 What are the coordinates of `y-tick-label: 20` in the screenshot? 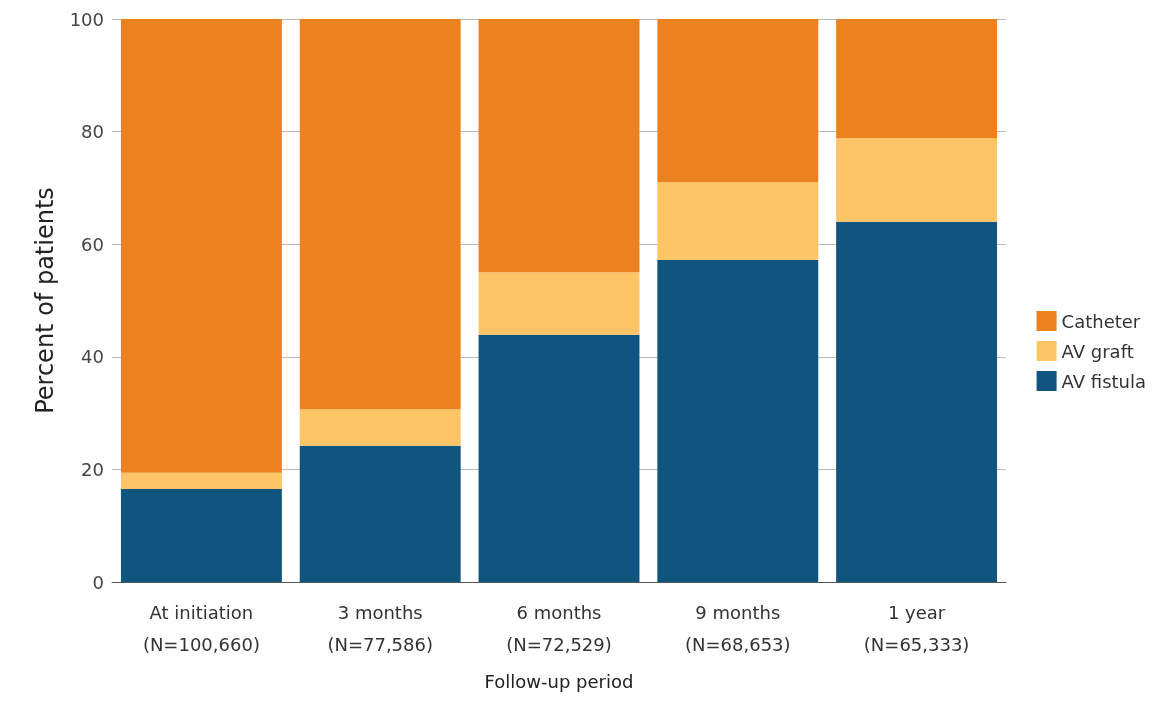 It's located at (92, 469).